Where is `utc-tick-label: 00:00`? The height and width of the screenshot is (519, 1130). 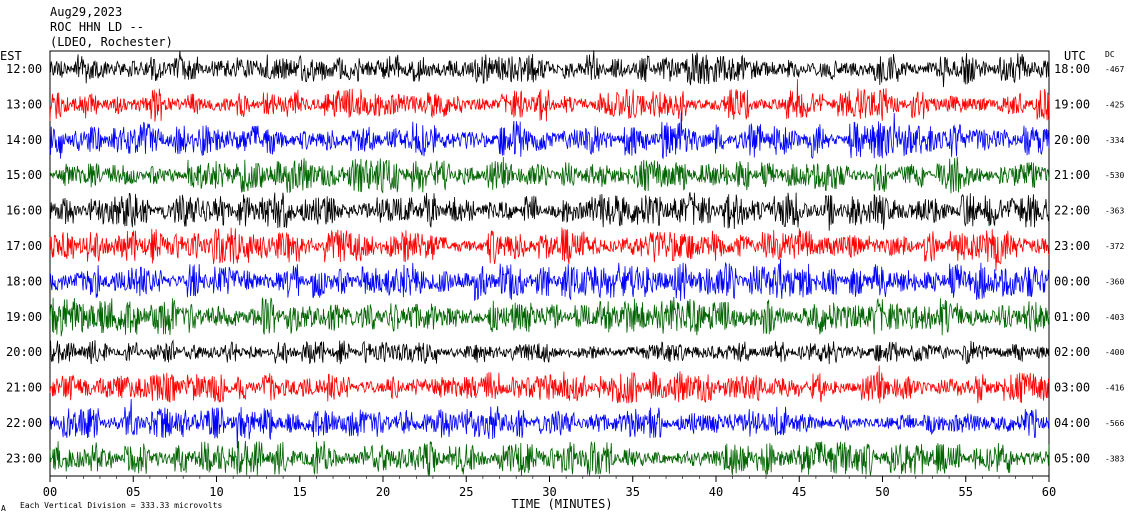 utc-tick-label: 00:00 is located at coordinates (1072, 281).